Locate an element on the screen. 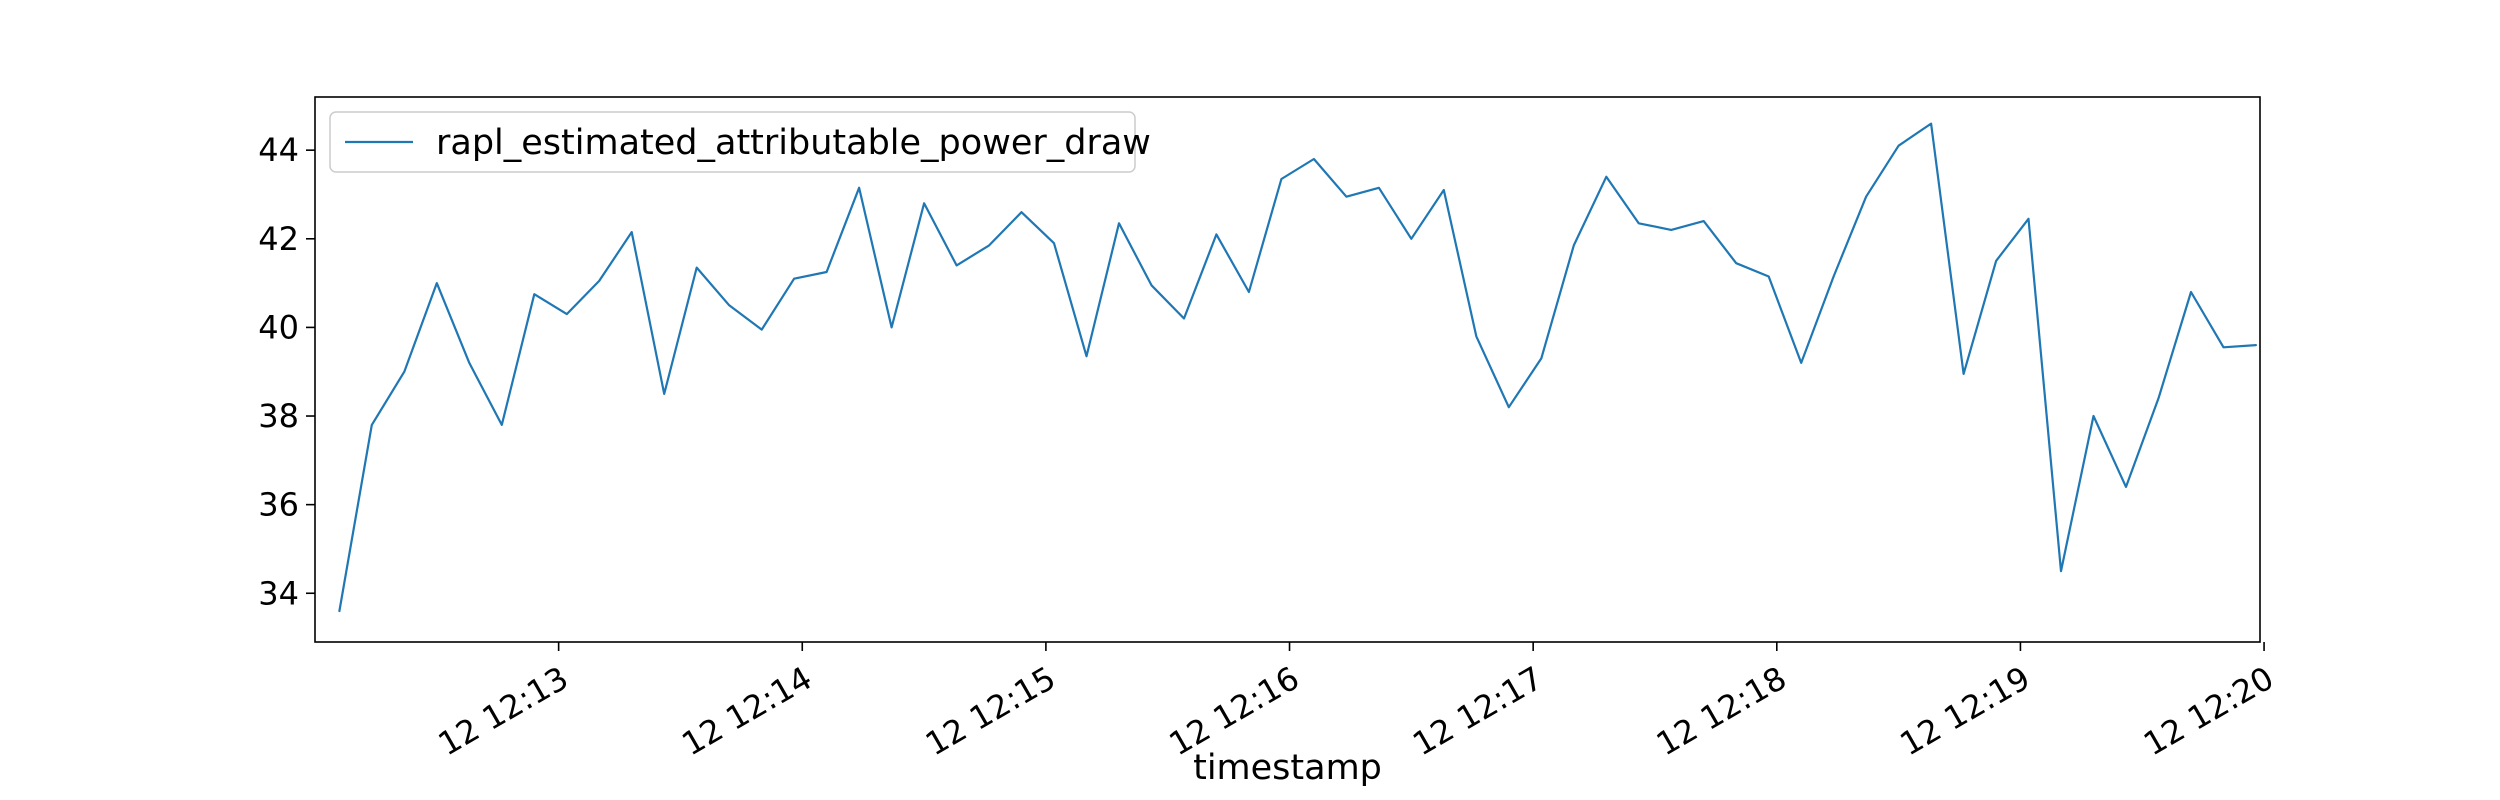  x-axis-title: timestamp is located at coordinates (1287, 768).